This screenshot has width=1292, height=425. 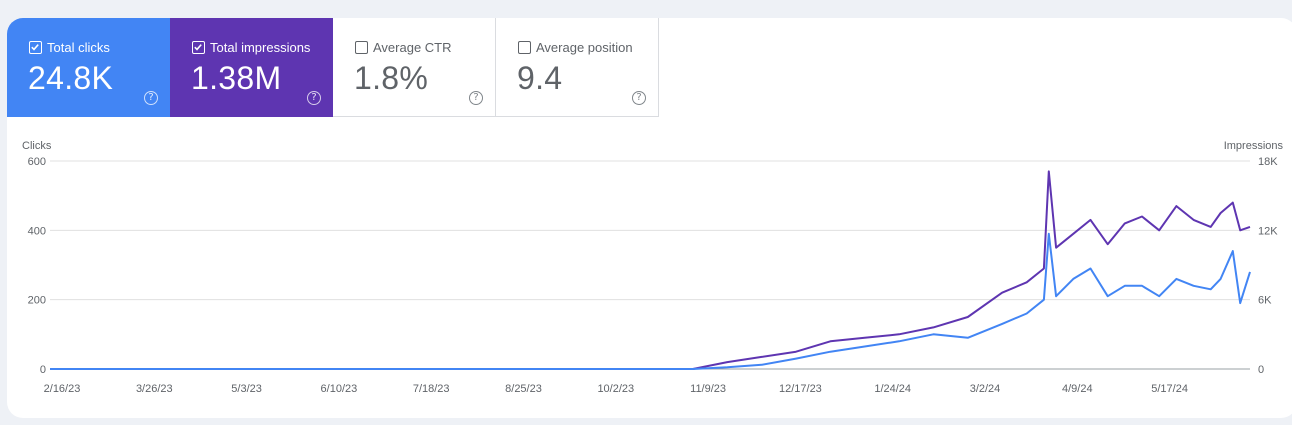 What do you see at coordinates (800, 389) in the screenshot?
I see `x-tick-label: 12/17/23` at bounding box center [800, 389].